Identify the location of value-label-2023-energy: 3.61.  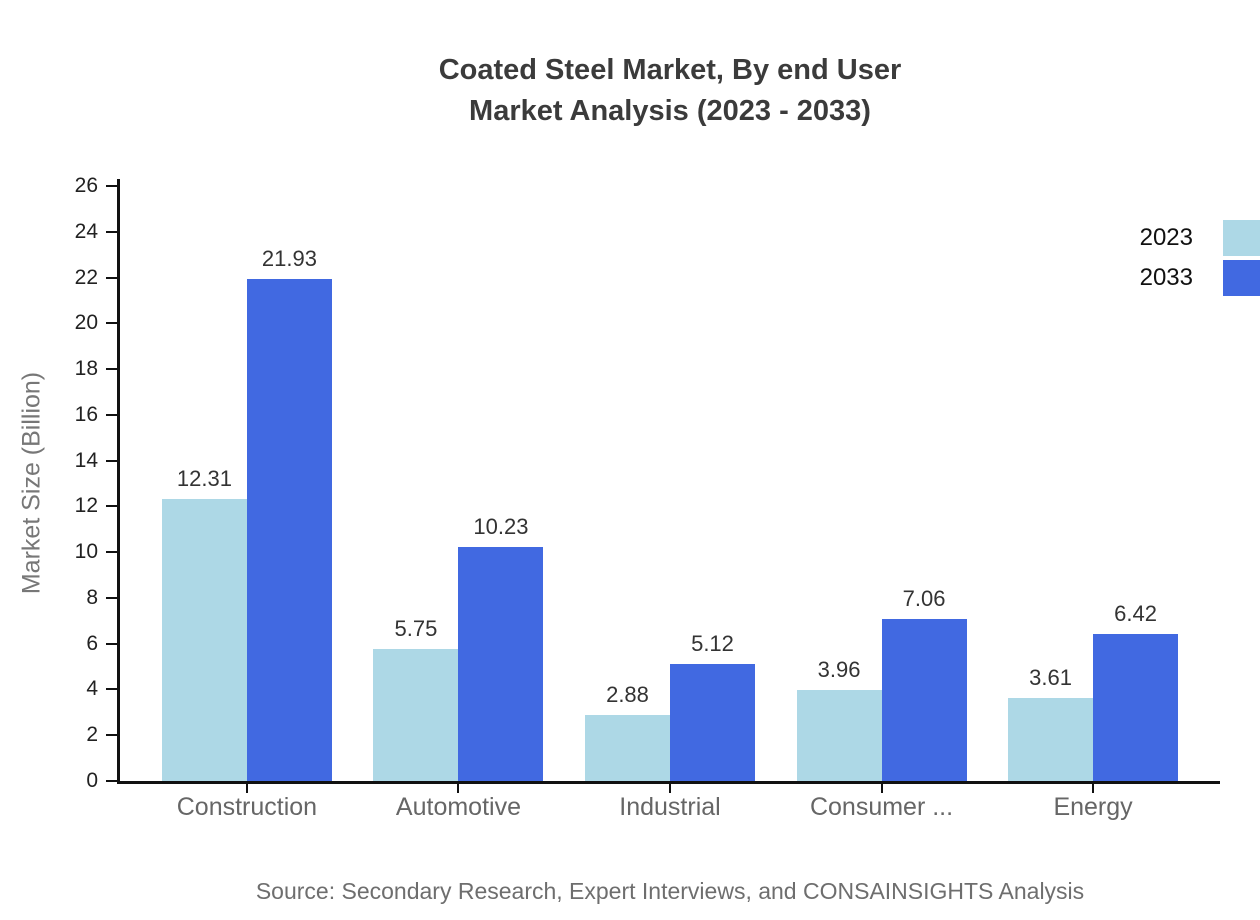
(1050, 677).